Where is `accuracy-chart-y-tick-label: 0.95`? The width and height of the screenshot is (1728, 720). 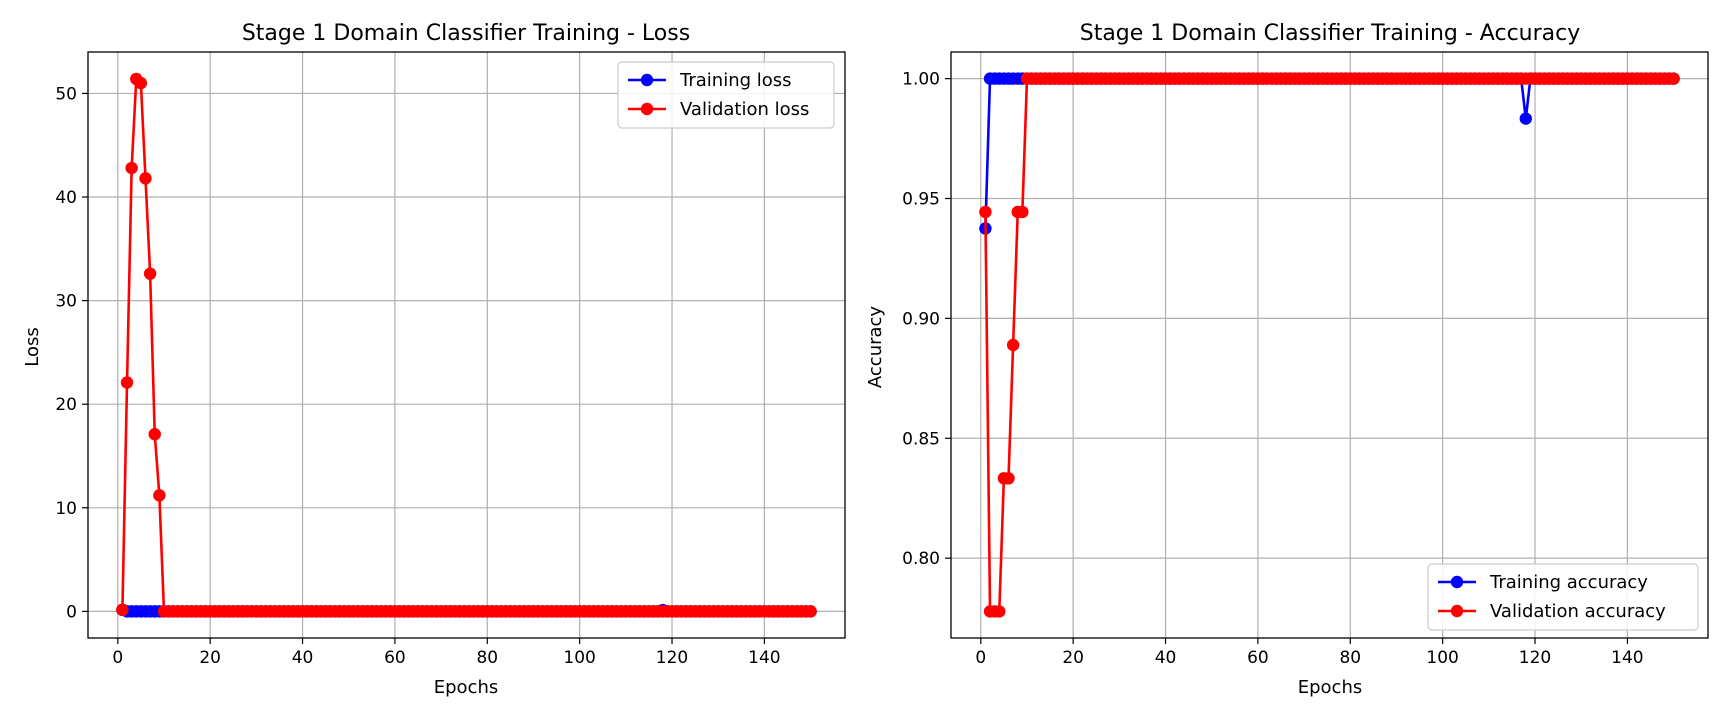
accuracy-chart-y-tick-label: 0.95 is located at coordinates (921, 200).